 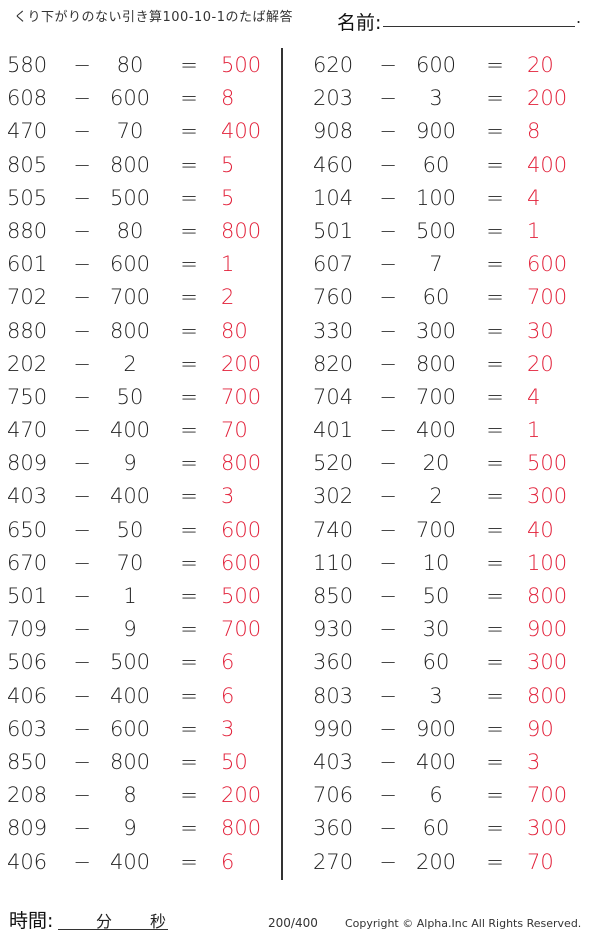 I want to click on answer: 1, so click(x=534, y=230).